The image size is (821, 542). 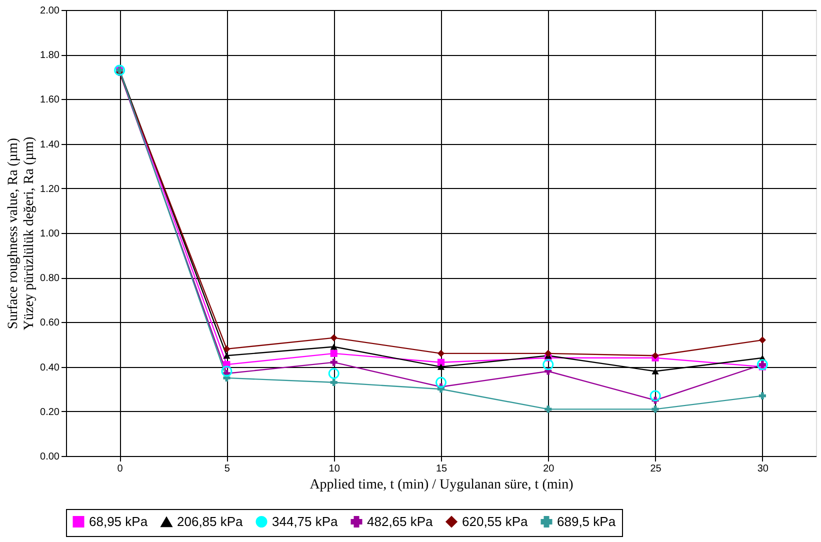 What do you see at coordinates (763, 469) in the screenshot?
I see `x-tick-label: 30` at bounding box center [763, 469].